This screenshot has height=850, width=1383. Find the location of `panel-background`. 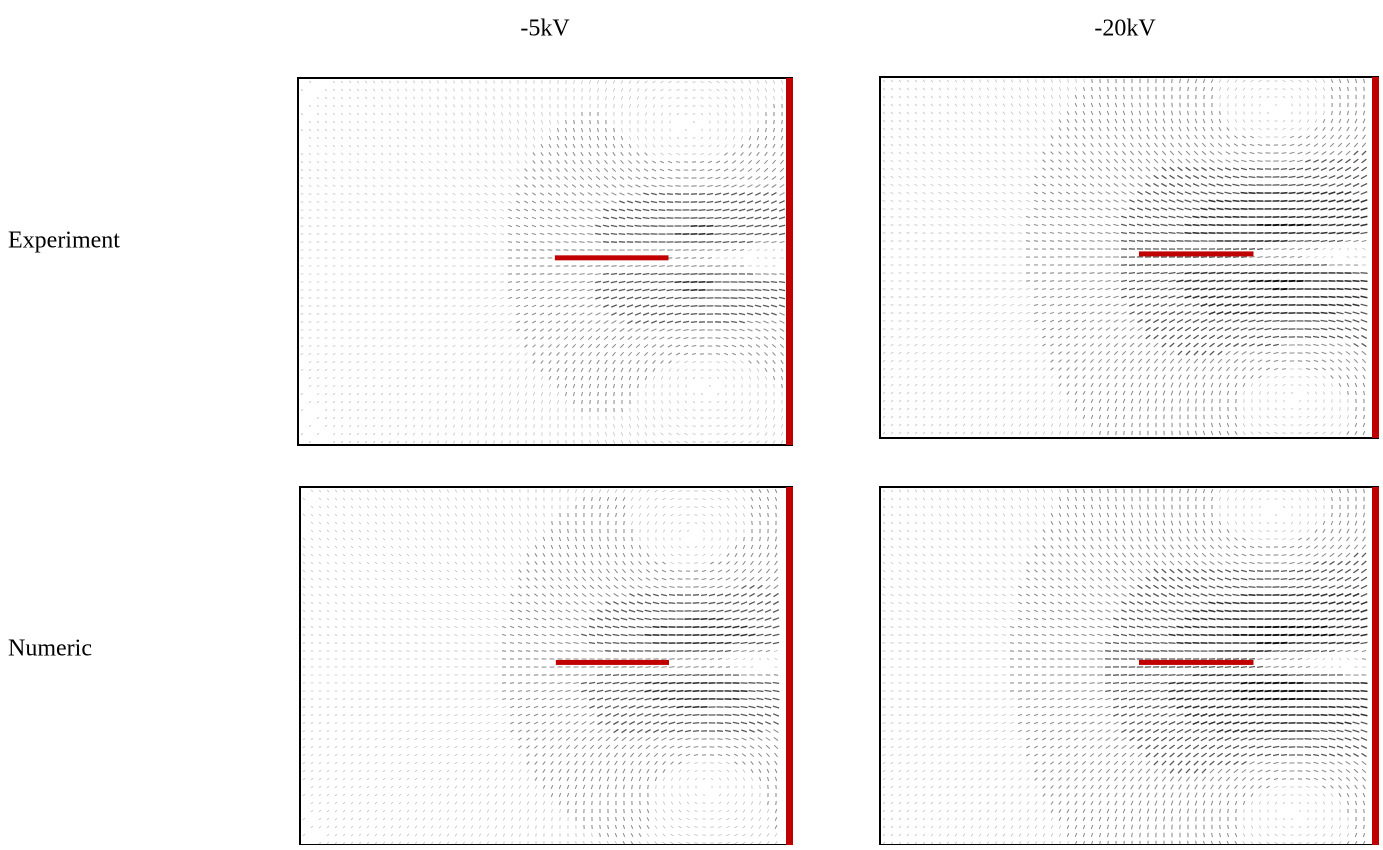

panel-background is located at coordinates (546, 666).